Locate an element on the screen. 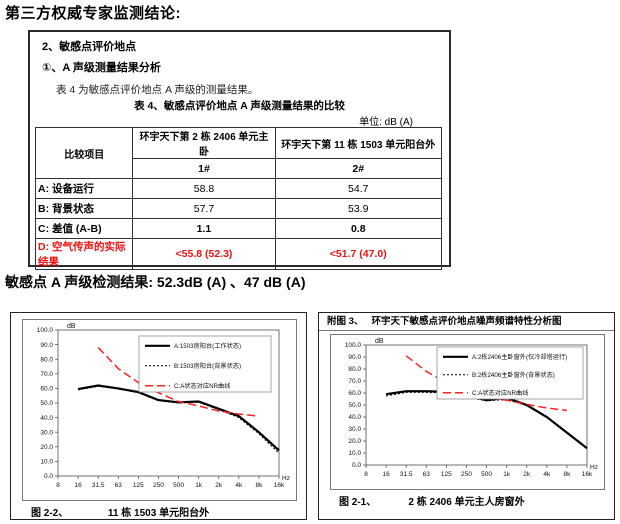 The height and width of the screenshot is (524, 620). value-cell: <55.8 (52.3) is located at coordinates (204, 254).